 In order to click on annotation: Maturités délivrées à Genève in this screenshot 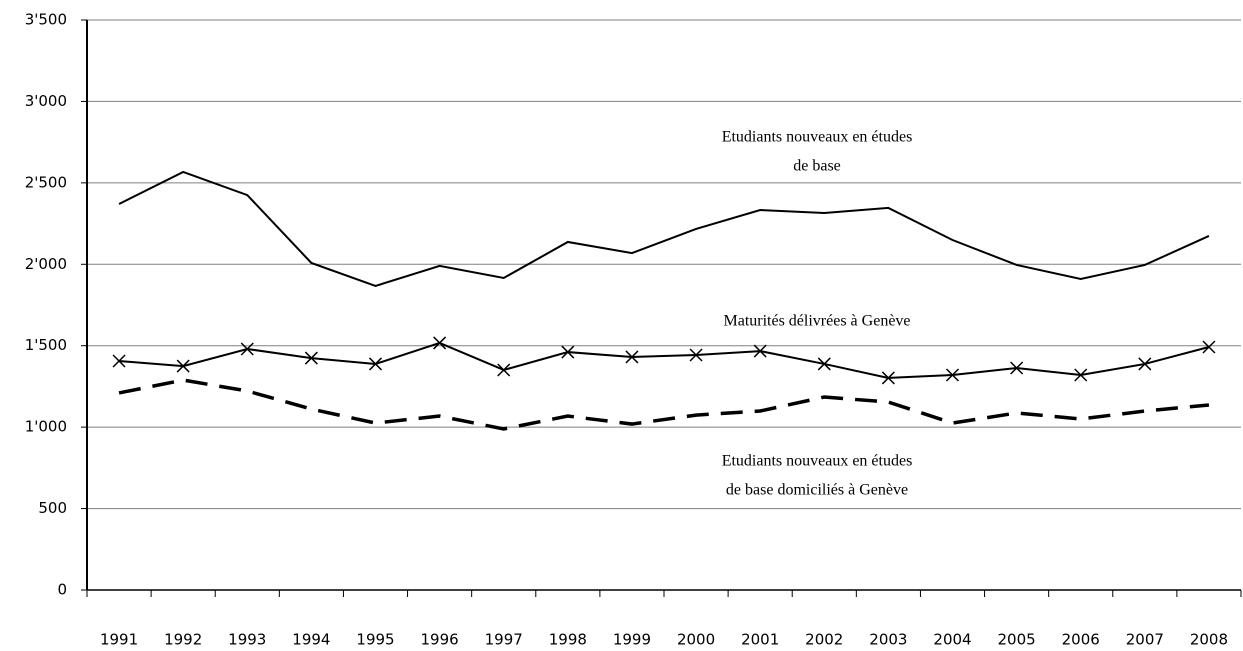, I will do `click(816, 321)`.